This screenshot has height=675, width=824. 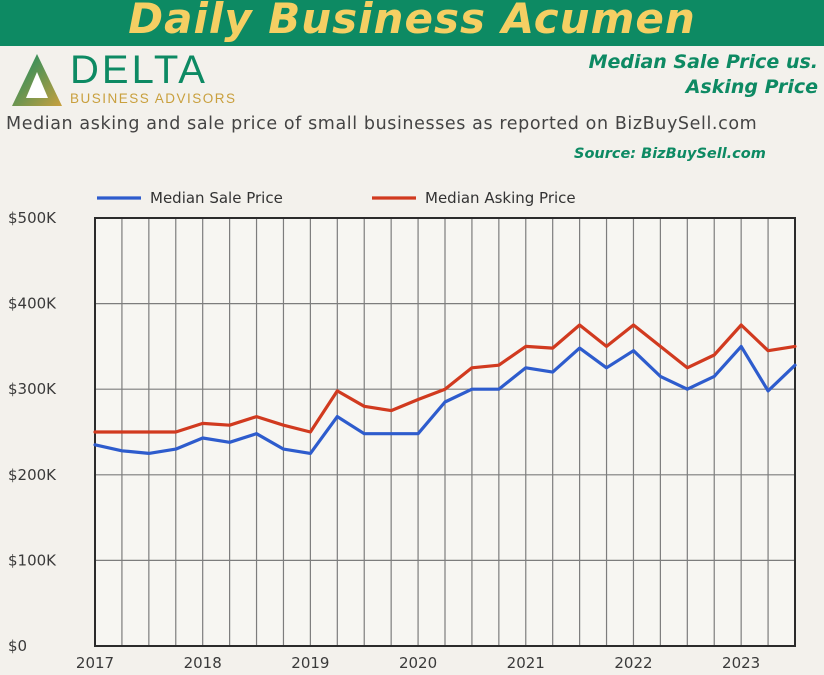 What do you see at coordinates (139, 70) in the screenshot?
I see `logo-wordmark: DELTA` at bounding box center [139, 70].